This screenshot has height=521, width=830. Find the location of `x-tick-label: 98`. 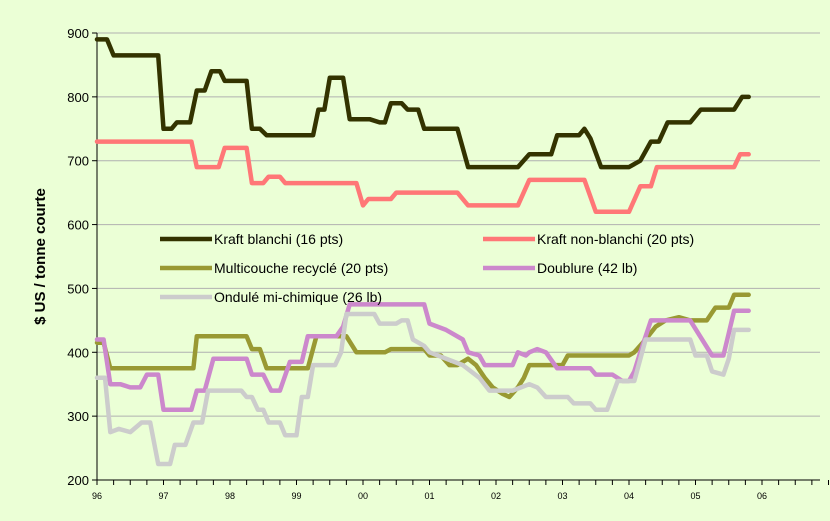

x-tick-label: 98 is located at coordinates (230, 496).